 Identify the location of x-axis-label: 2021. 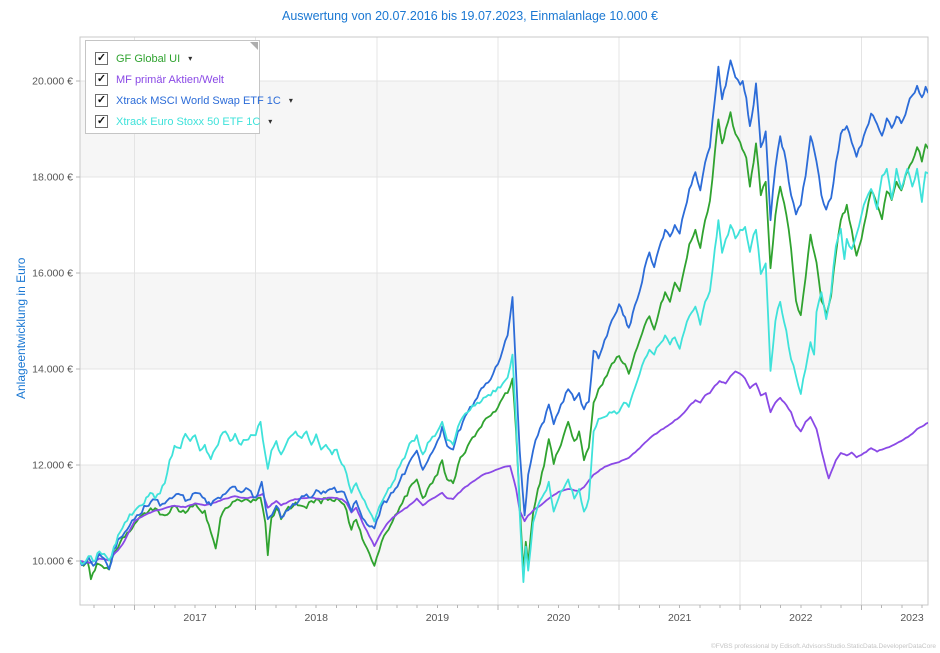
(680, 618).